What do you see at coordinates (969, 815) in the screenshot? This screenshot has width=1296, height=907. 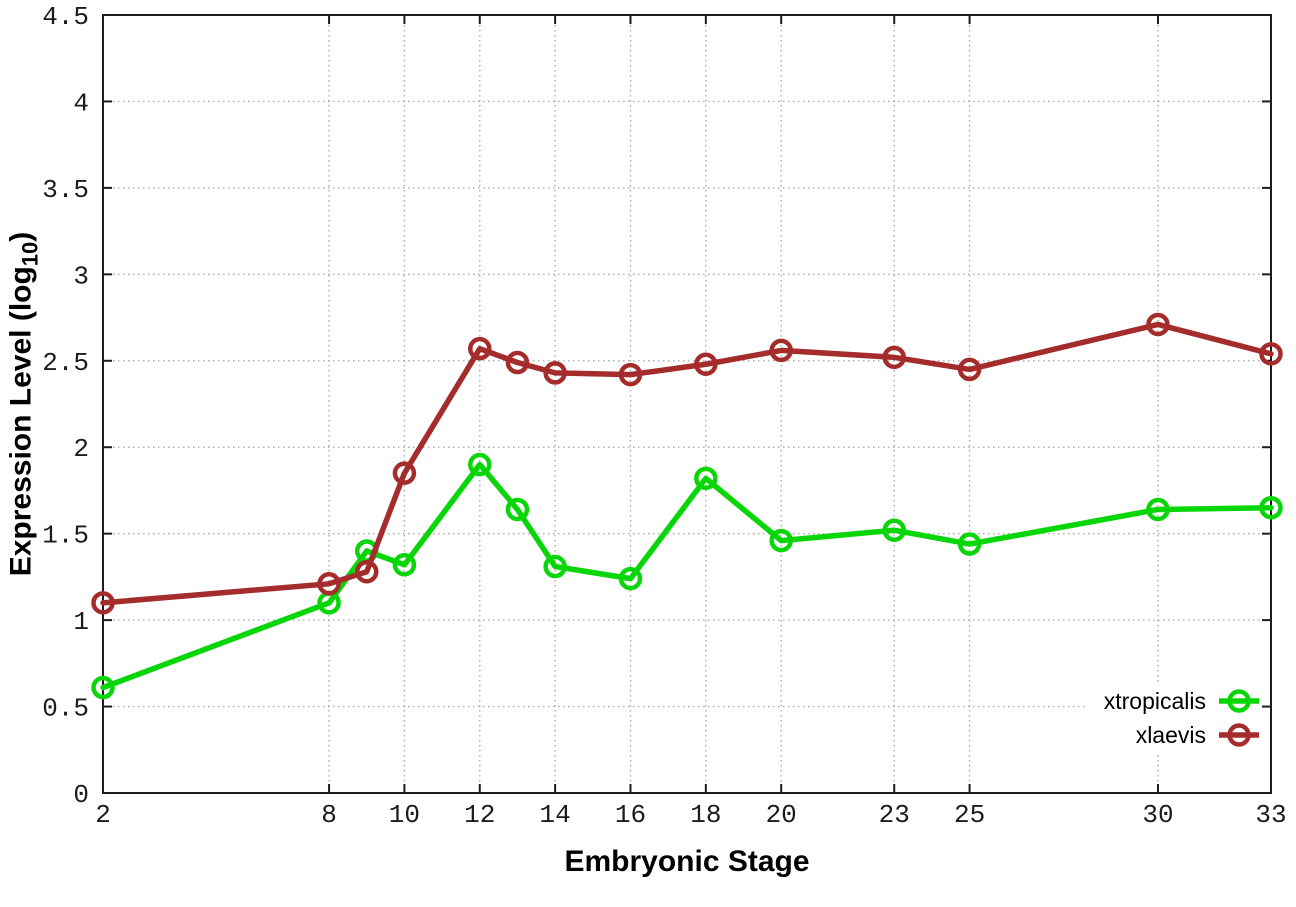 I see `x-tick-label: 25` at bounding box center [969, 815].